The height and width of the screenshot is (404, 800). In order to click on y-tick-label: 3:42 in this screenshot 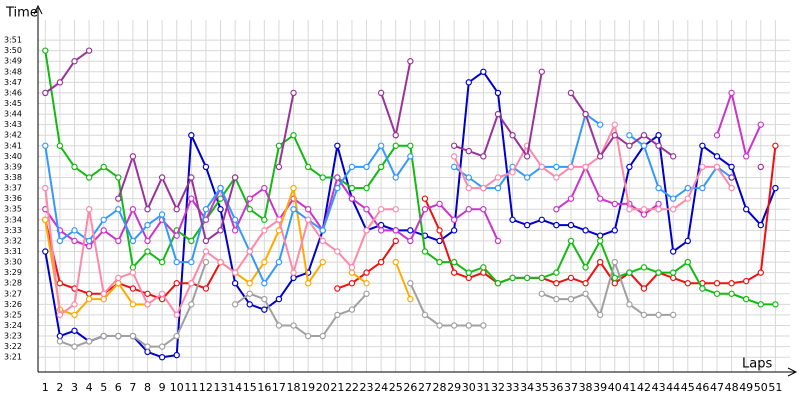, I will do `click(13, 135)`.